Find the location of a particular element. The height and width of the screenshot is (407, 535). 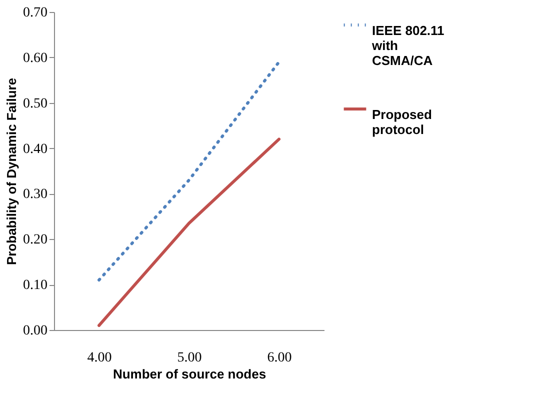

x-tick-label: 6.00 is located at coordinates (279, 358).